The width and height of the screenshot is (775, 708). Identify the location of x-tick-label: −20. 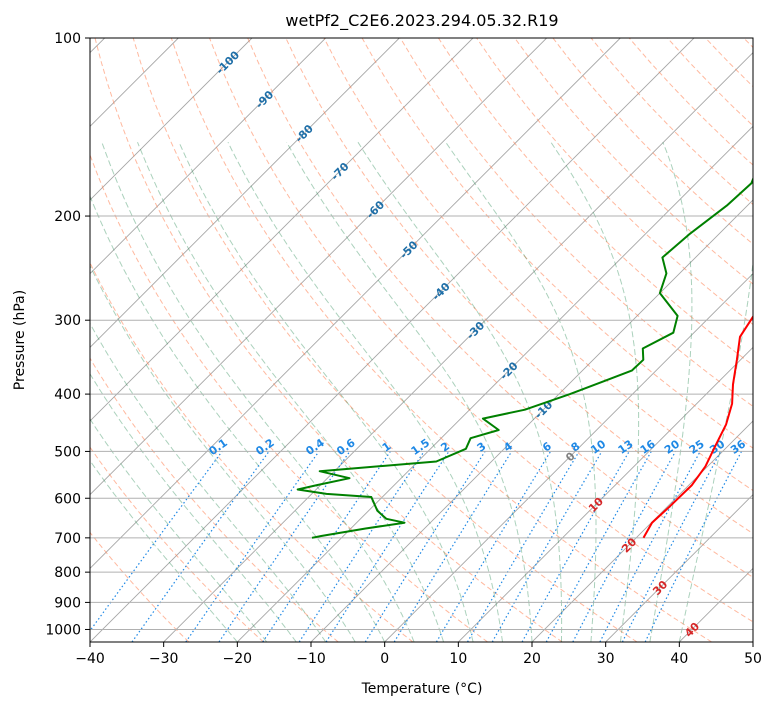
(238, 659).